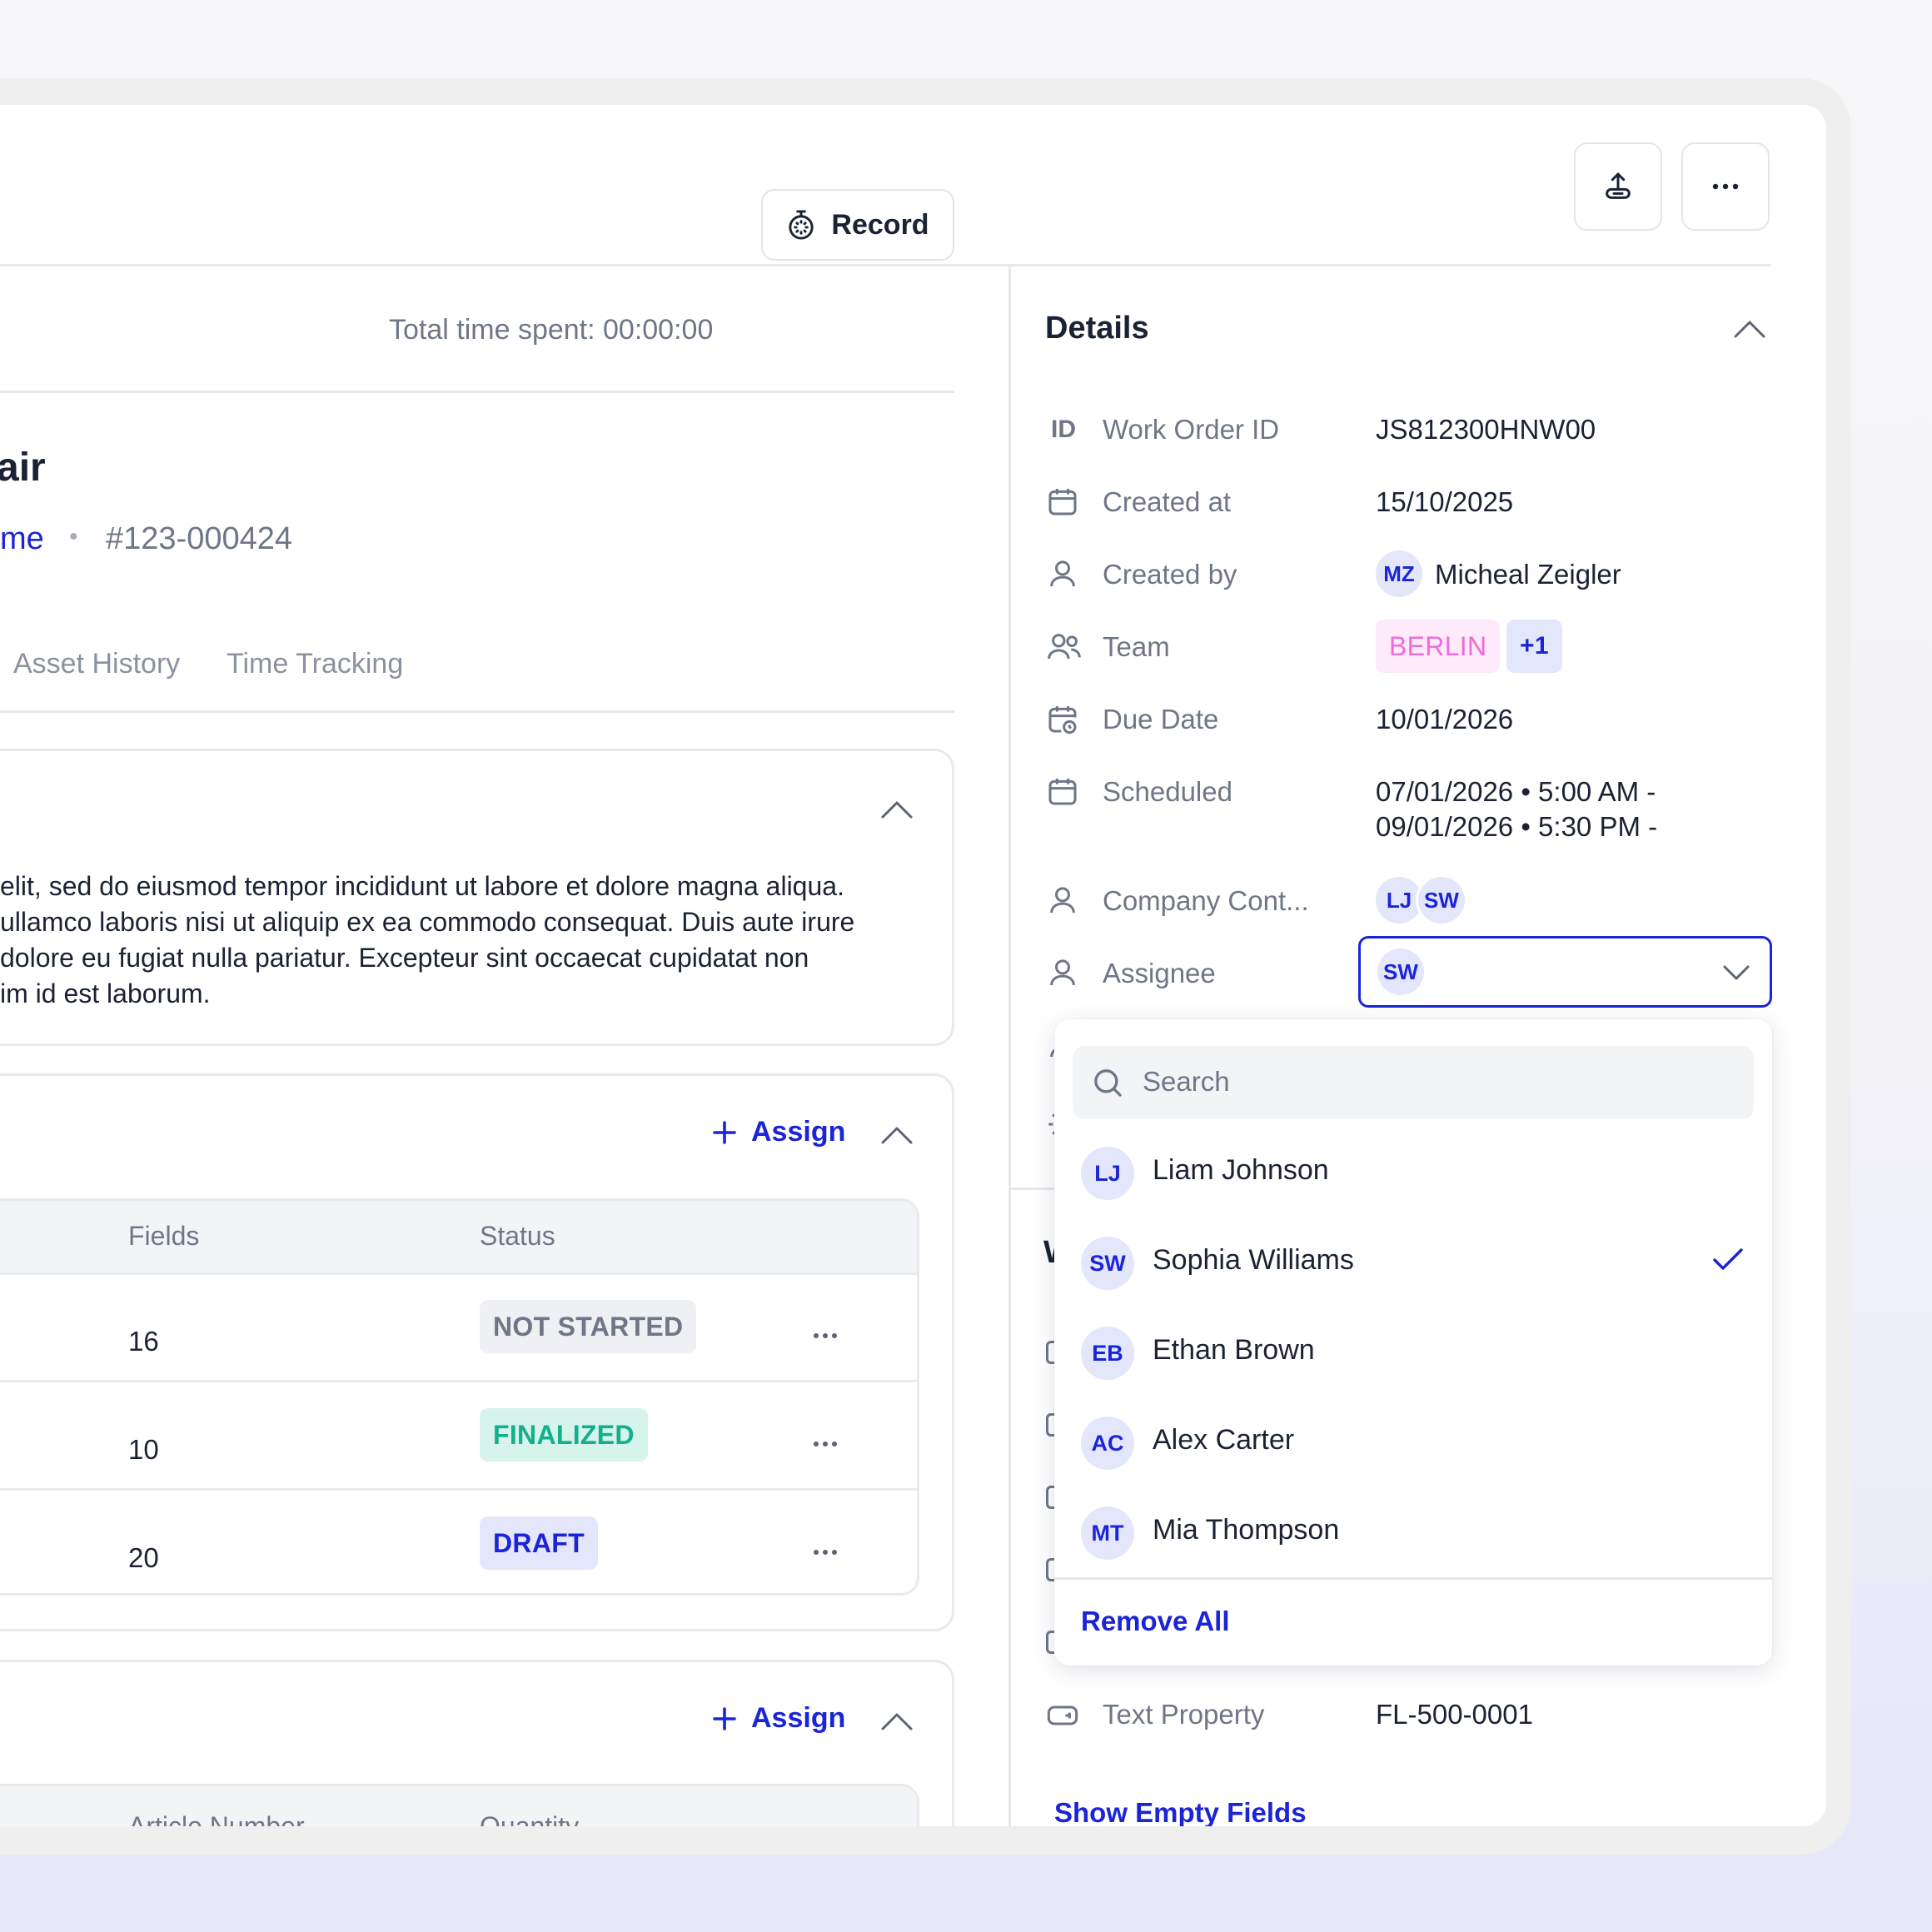  What do you see at coordinates (1097, 329) in the screenshot?
I see `details-title: Details` at bounding box center [1097, 329].